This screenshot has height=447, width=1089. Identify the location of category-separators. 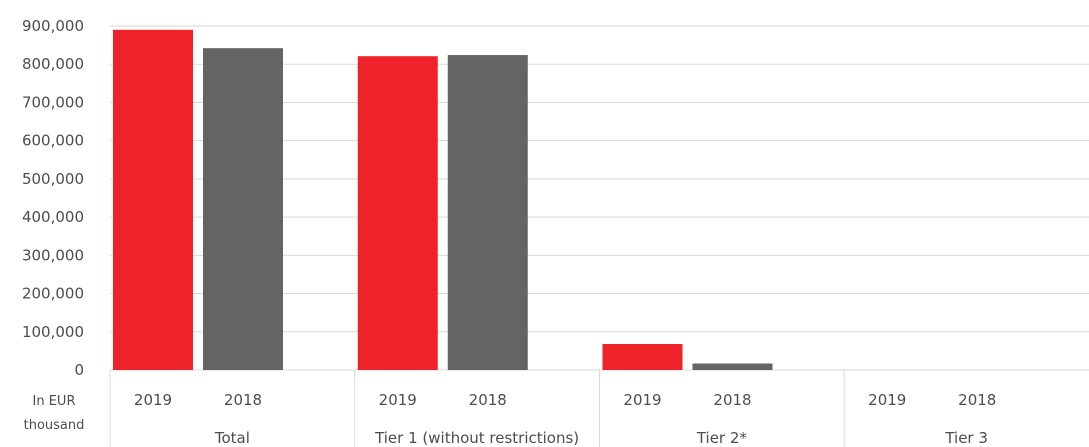
(477, 408).